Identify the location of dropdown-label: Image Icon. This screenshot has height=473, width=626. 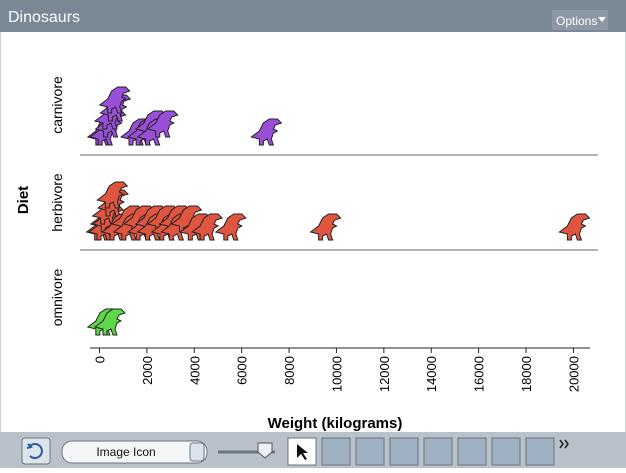
(125, 452).